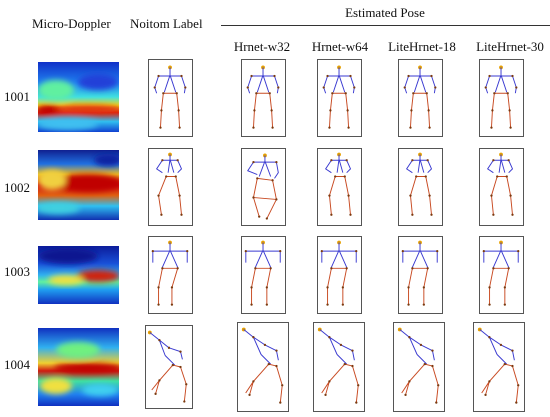 Image resolution: width=550 pixels, height=417 pixels. I want to click on model-header-litehrnet-30: LiteHrnet-30, so click(510, 46).